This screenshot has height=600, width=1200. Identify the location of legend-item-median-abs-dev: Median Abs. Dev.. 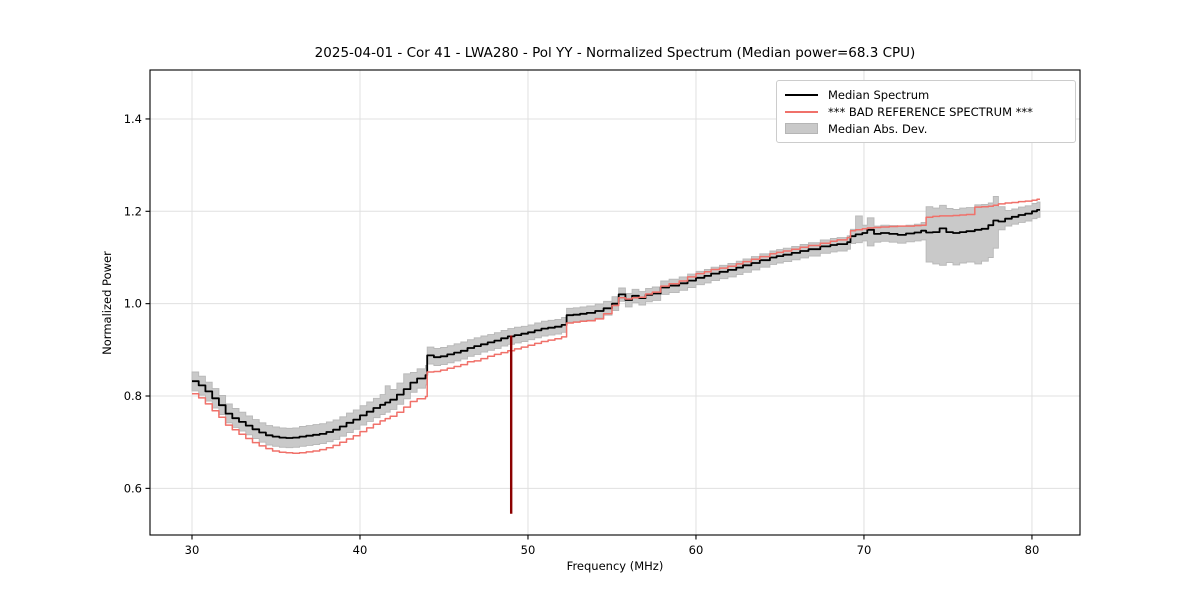
(926, 128).